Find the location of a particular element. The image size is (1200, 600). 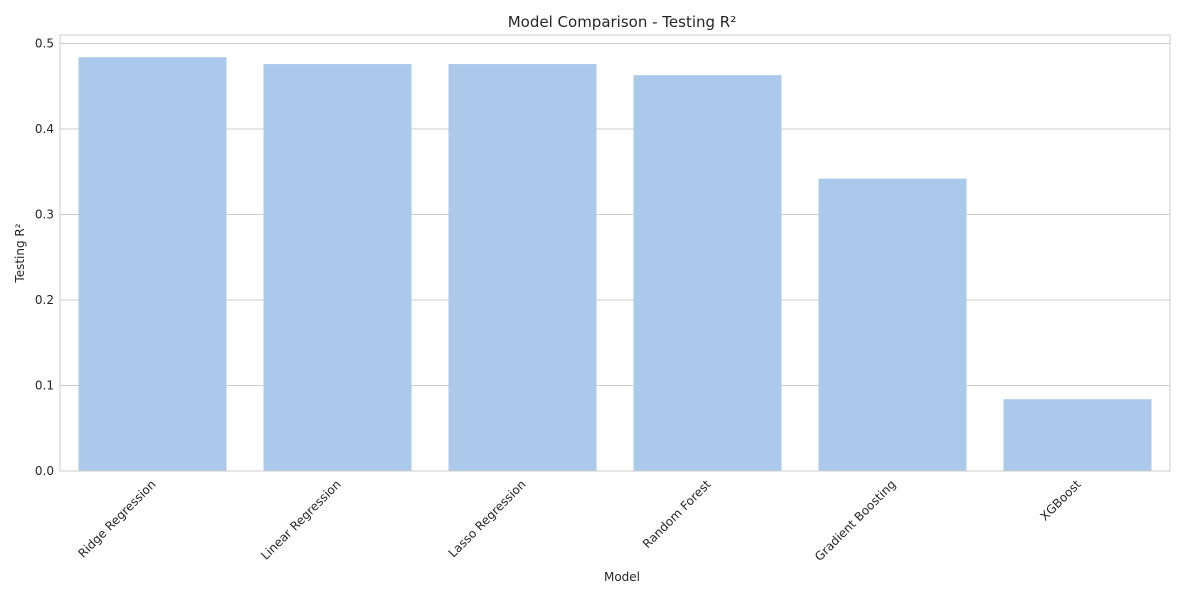

x-tick-label: Random Forest is located at coordinates (677, 514).